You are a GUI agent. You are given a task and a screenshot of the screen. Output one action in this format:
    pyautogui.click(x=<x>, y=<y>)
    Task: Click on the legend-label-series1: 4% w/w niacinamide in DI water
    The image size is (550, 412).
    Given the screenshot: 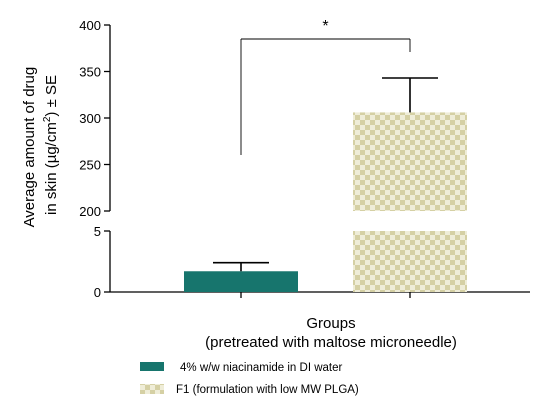 What is the action you would take?
    pyautogui.click(x=261, y=368)
    